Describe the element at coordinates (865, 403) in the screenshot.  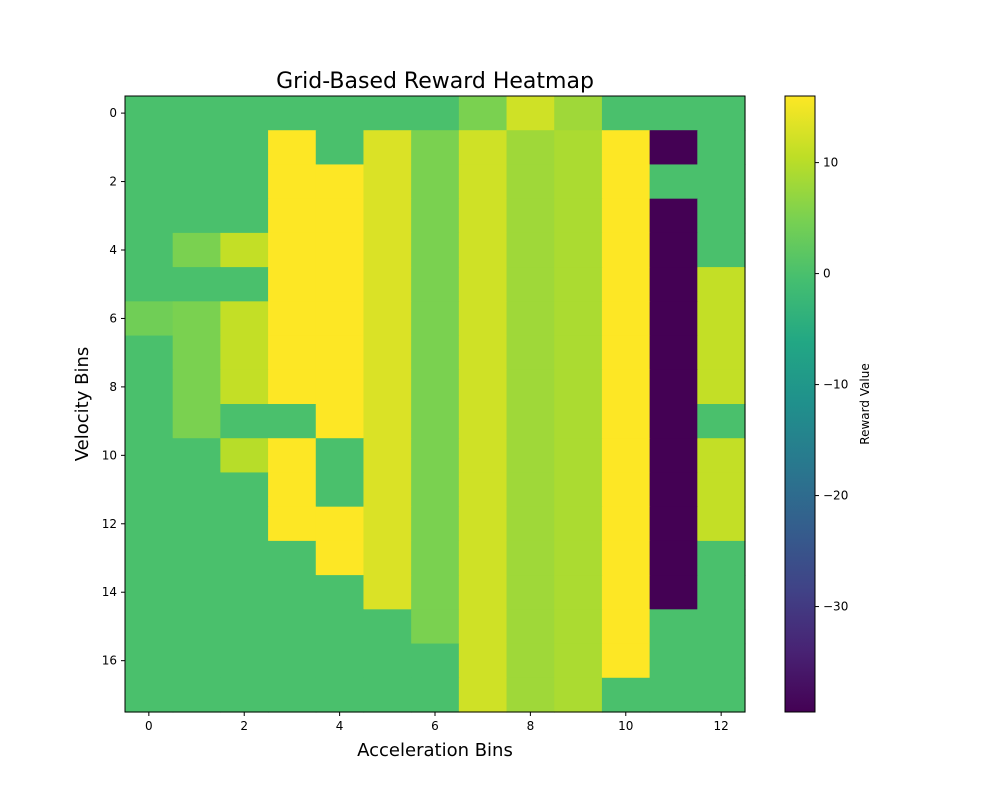
I see `colorbar-label: Reward Value` at that location.